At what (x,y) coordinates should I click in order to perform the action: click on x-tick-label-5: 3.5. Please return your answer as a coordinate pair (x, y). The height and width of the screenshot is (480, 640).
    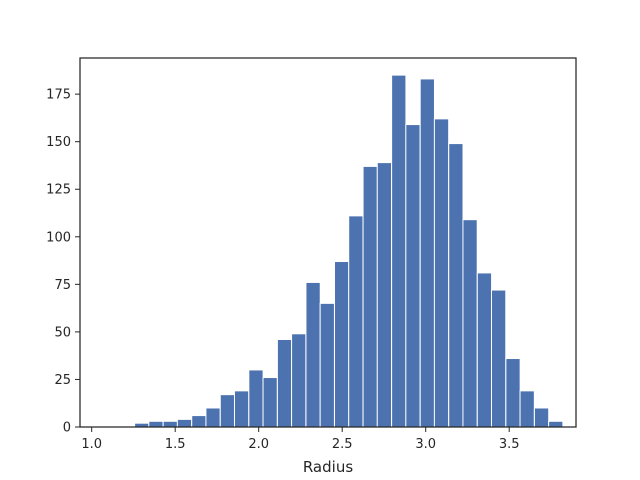
    Looking at the image, I should click on (509, 444).